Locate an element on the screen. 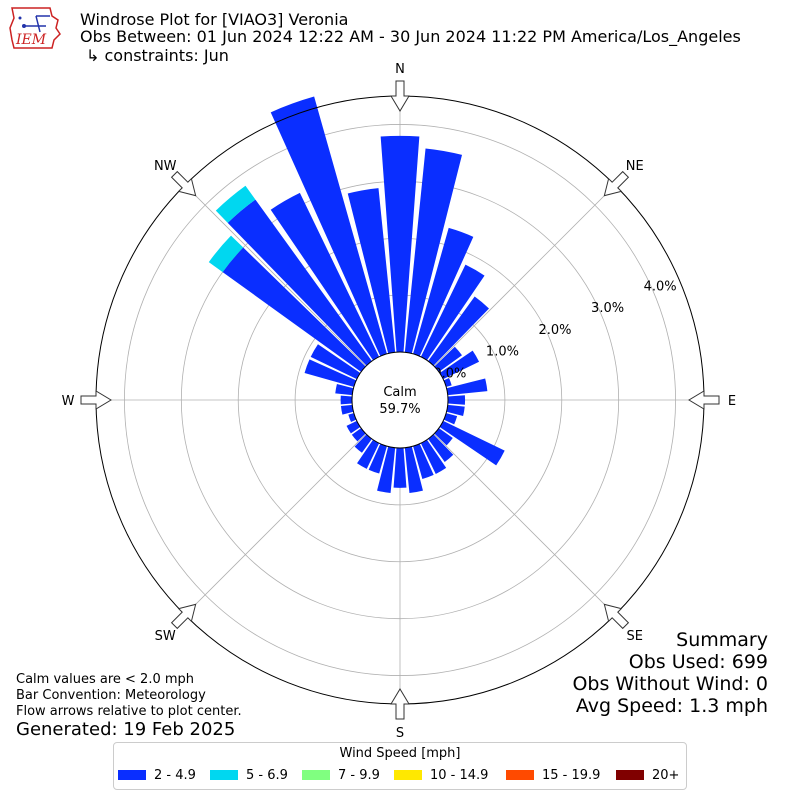 The image size is (800, 800). flow-arrow-n is located at coordinates (400, 96).